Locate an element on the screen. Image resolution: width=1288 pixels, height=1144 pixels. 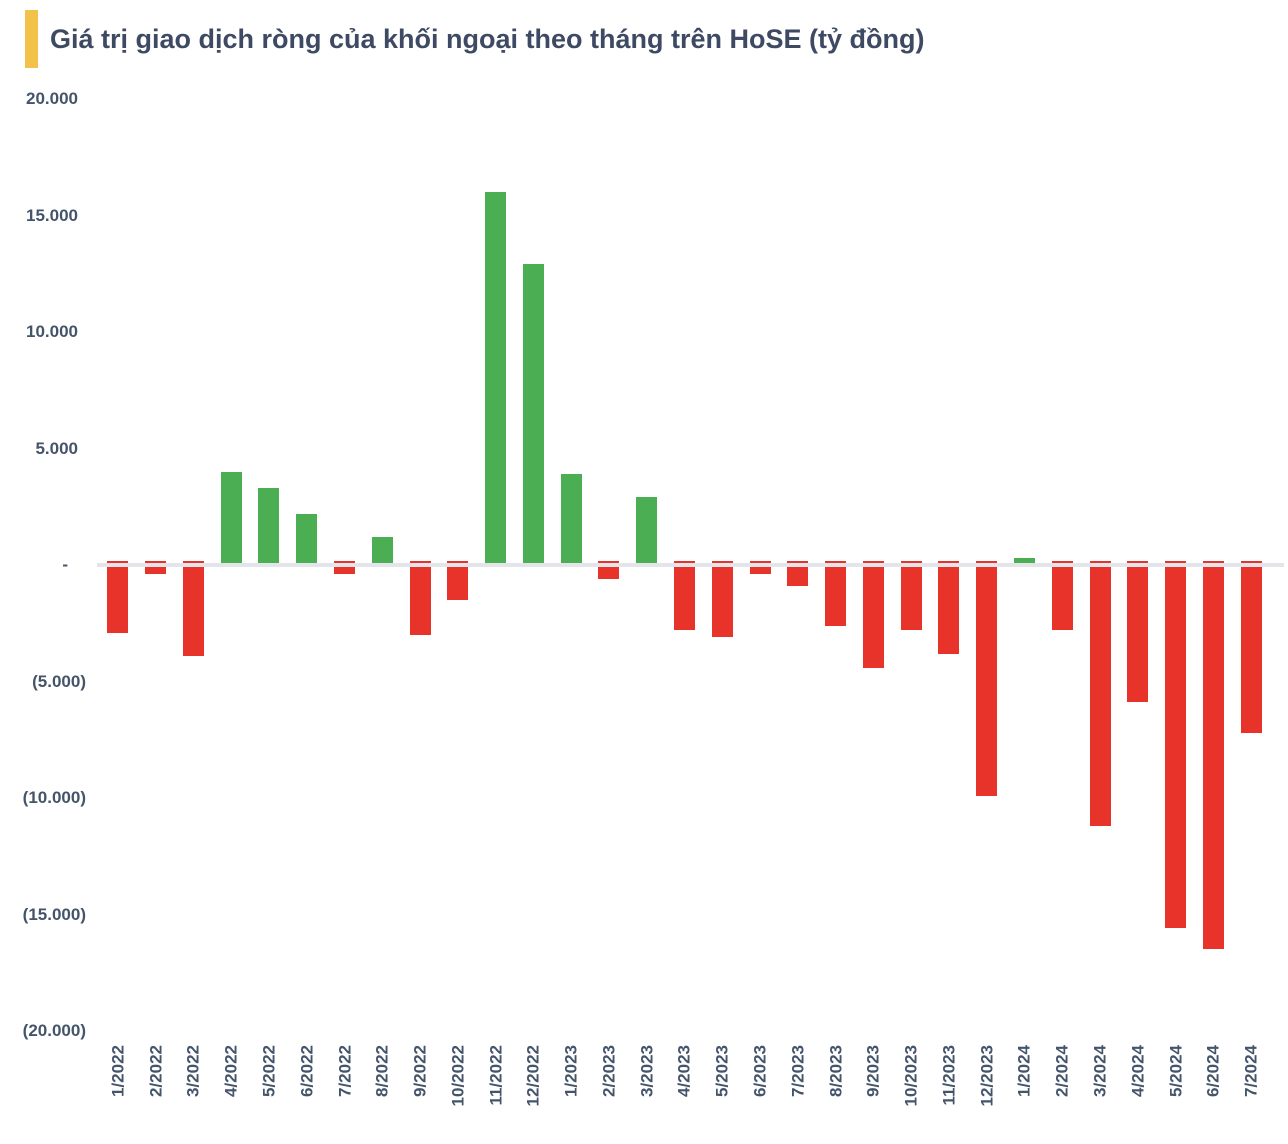
y-tick-label: 15.000 is located at coordinates (52, 215).